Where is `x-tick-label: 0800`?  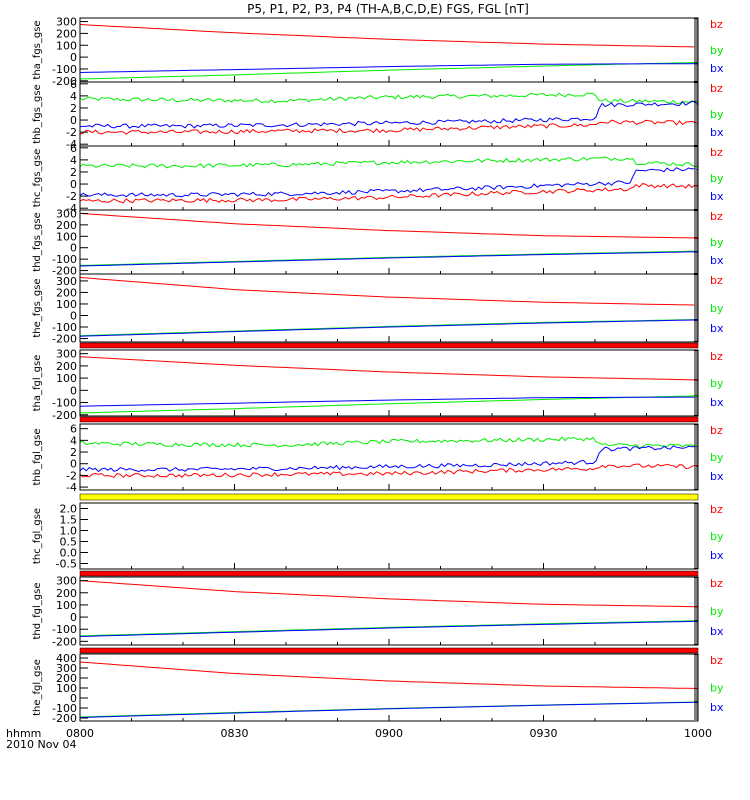
x-tick-label: 0800 is located at coordinates (80, 733).